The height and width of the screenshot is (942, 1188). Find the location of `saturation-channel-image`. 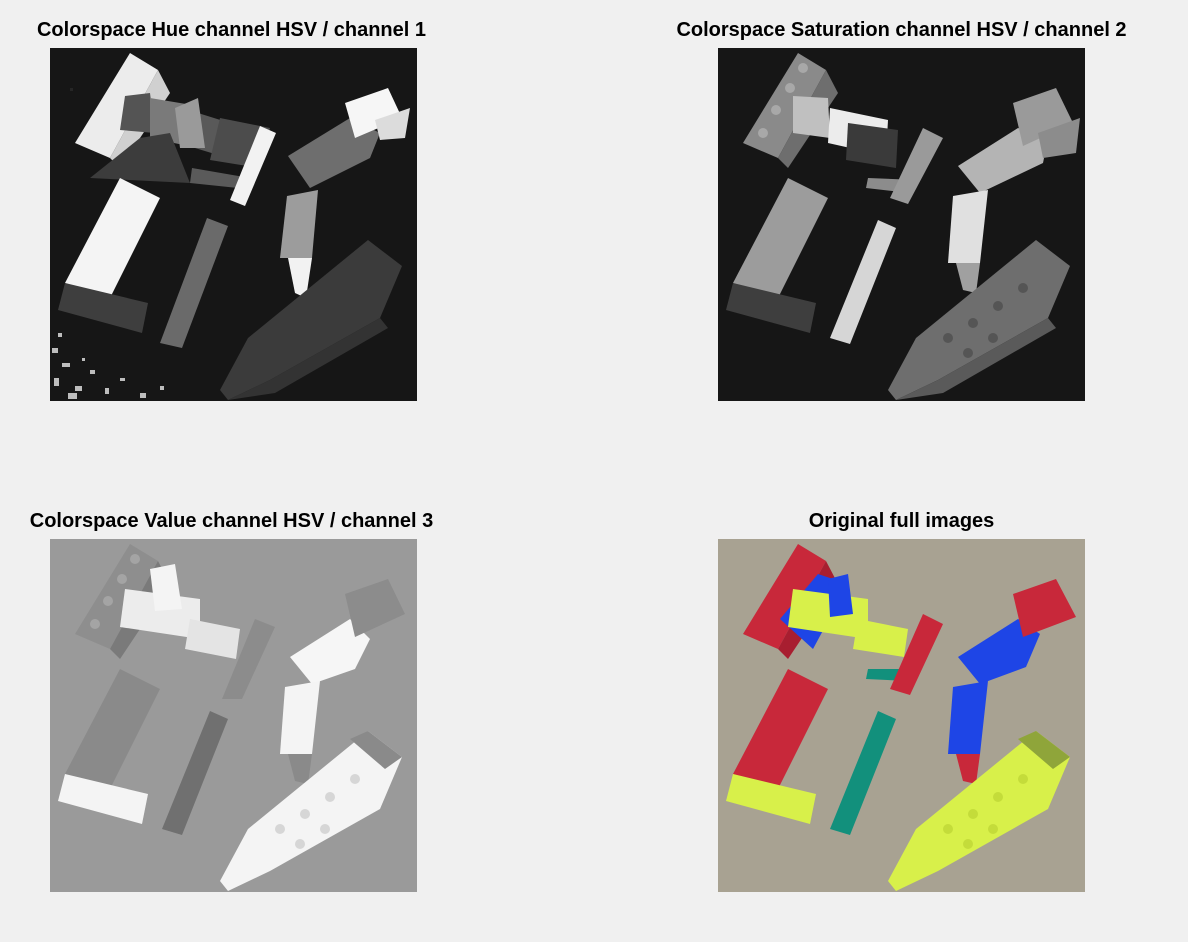

saturation-channel-image is located at coordinates (901, 224).